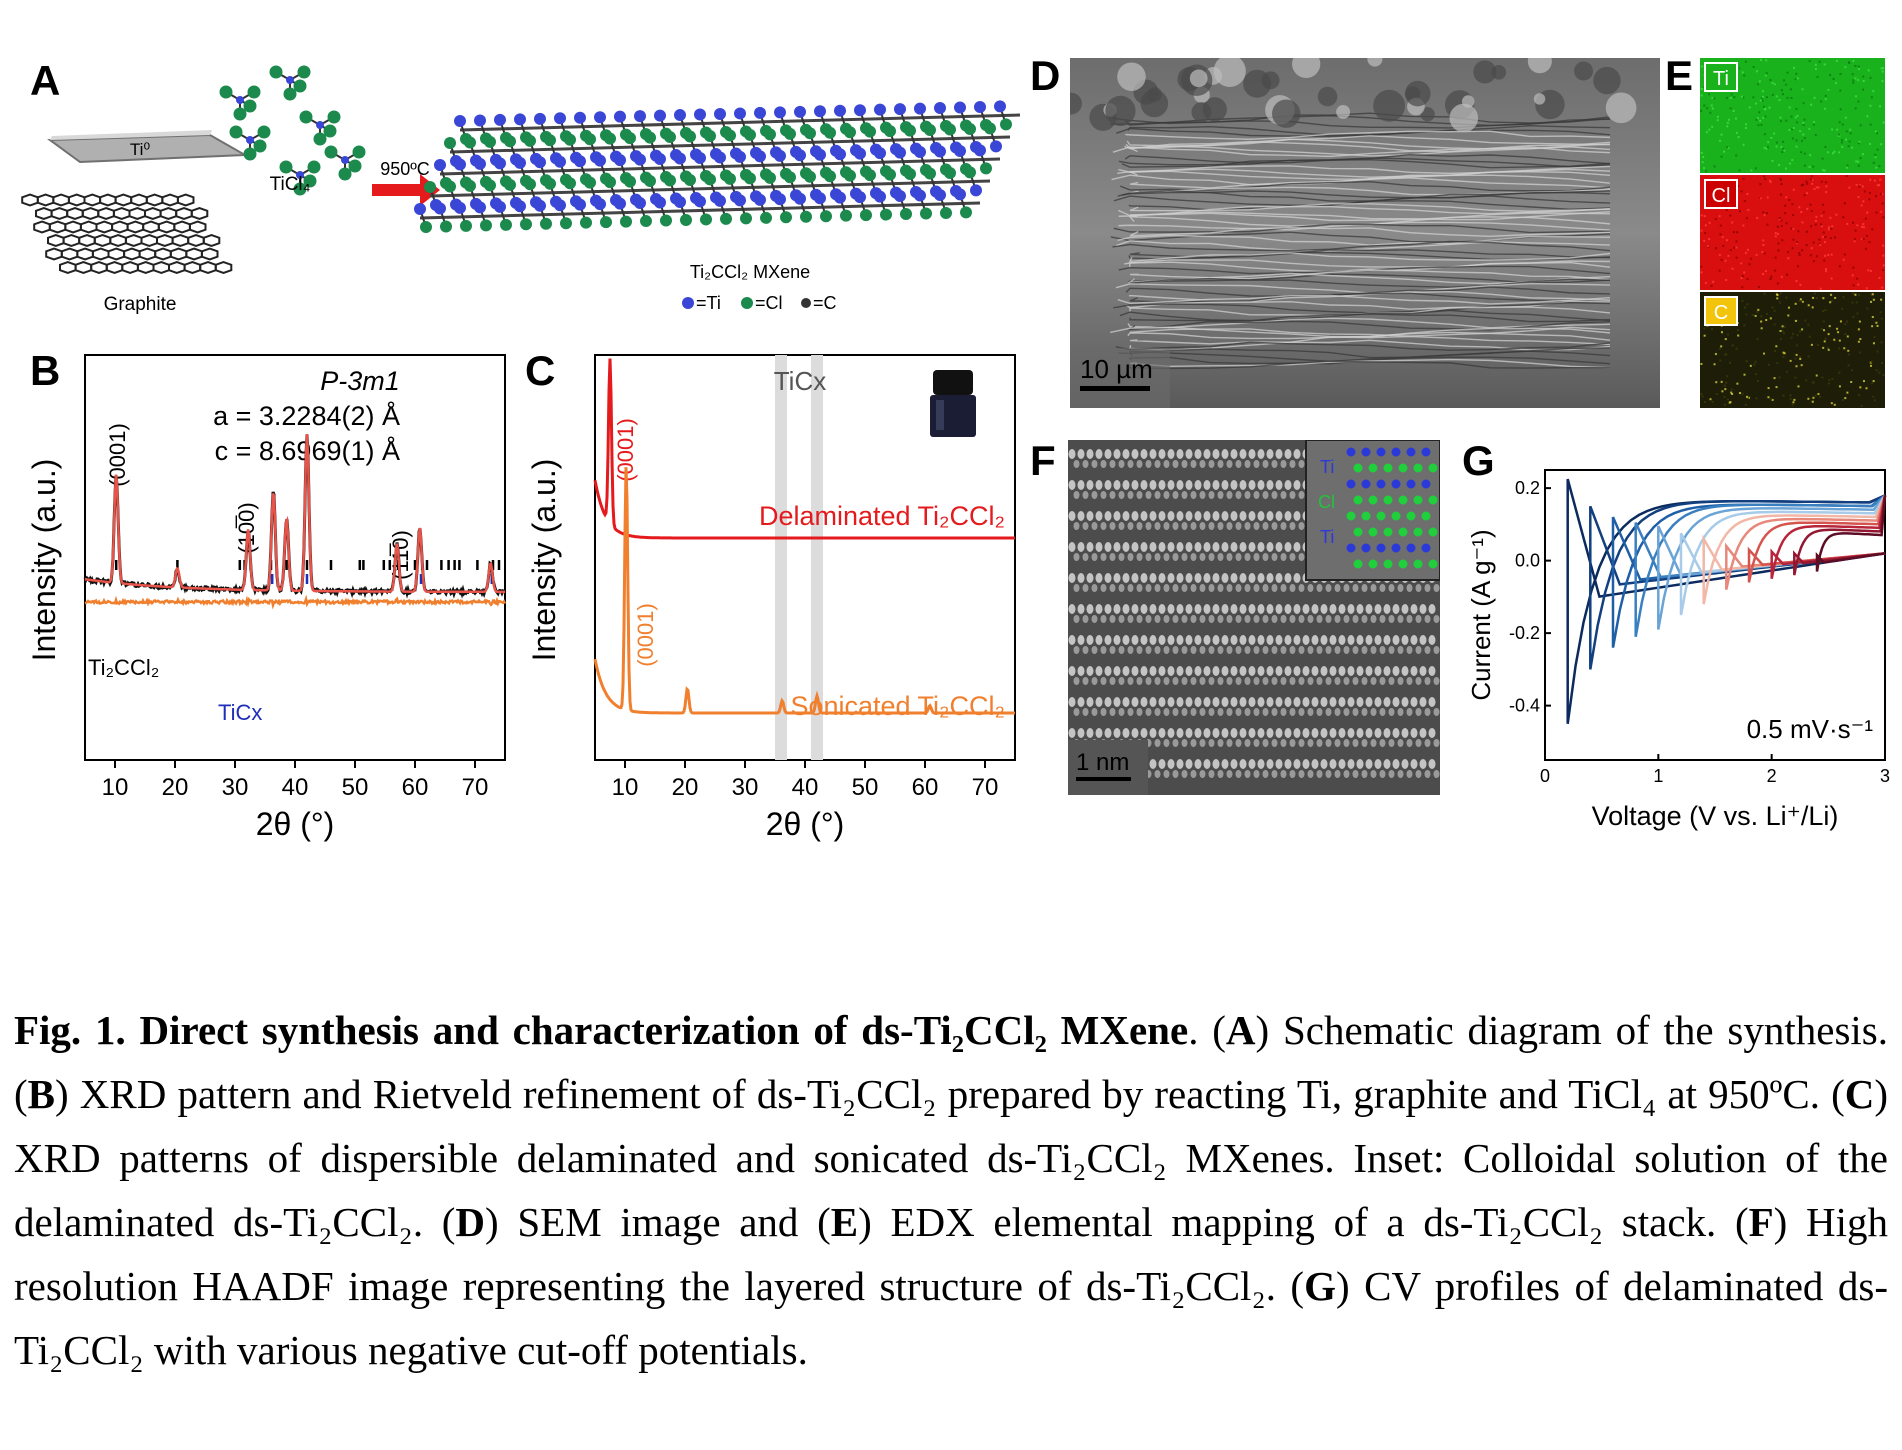  What do you see at coordinates (140, 149) in the screenshot?
I see `ti0-label: Ti⁰` at bounding box center [140, 149].